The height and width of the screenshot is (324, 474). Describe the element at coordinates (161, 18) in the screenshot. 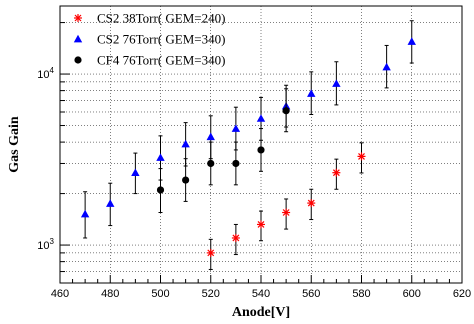

I see `legend-entry: CS2 38Torr( GEM=240)` at that location.